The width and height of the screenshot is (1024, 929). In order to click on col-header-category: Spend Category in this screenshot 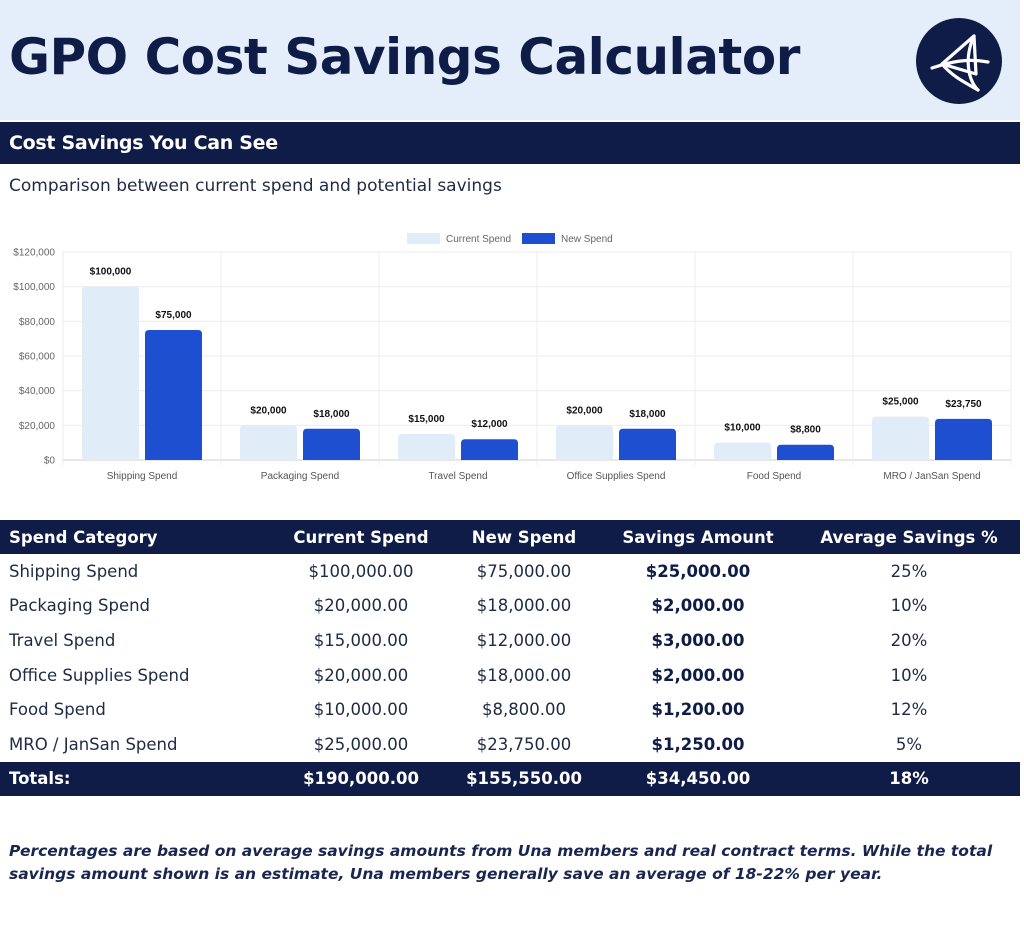, I will do `click(136, 537)`.